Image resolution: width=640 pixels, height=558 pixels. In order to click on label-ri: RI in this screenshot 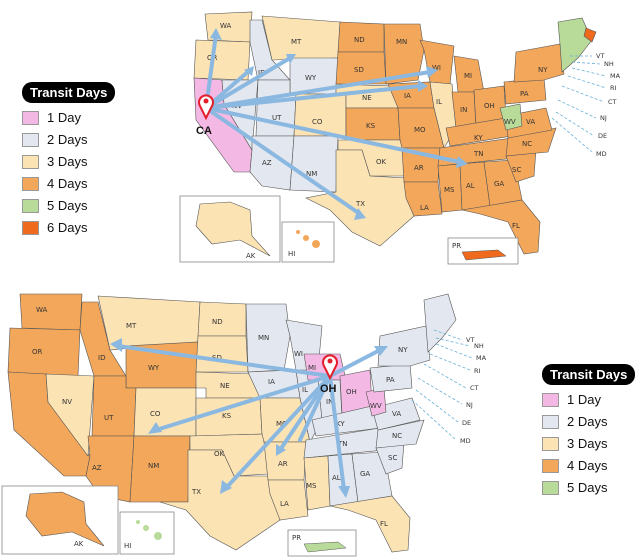, I will do `click(613, 88)`.